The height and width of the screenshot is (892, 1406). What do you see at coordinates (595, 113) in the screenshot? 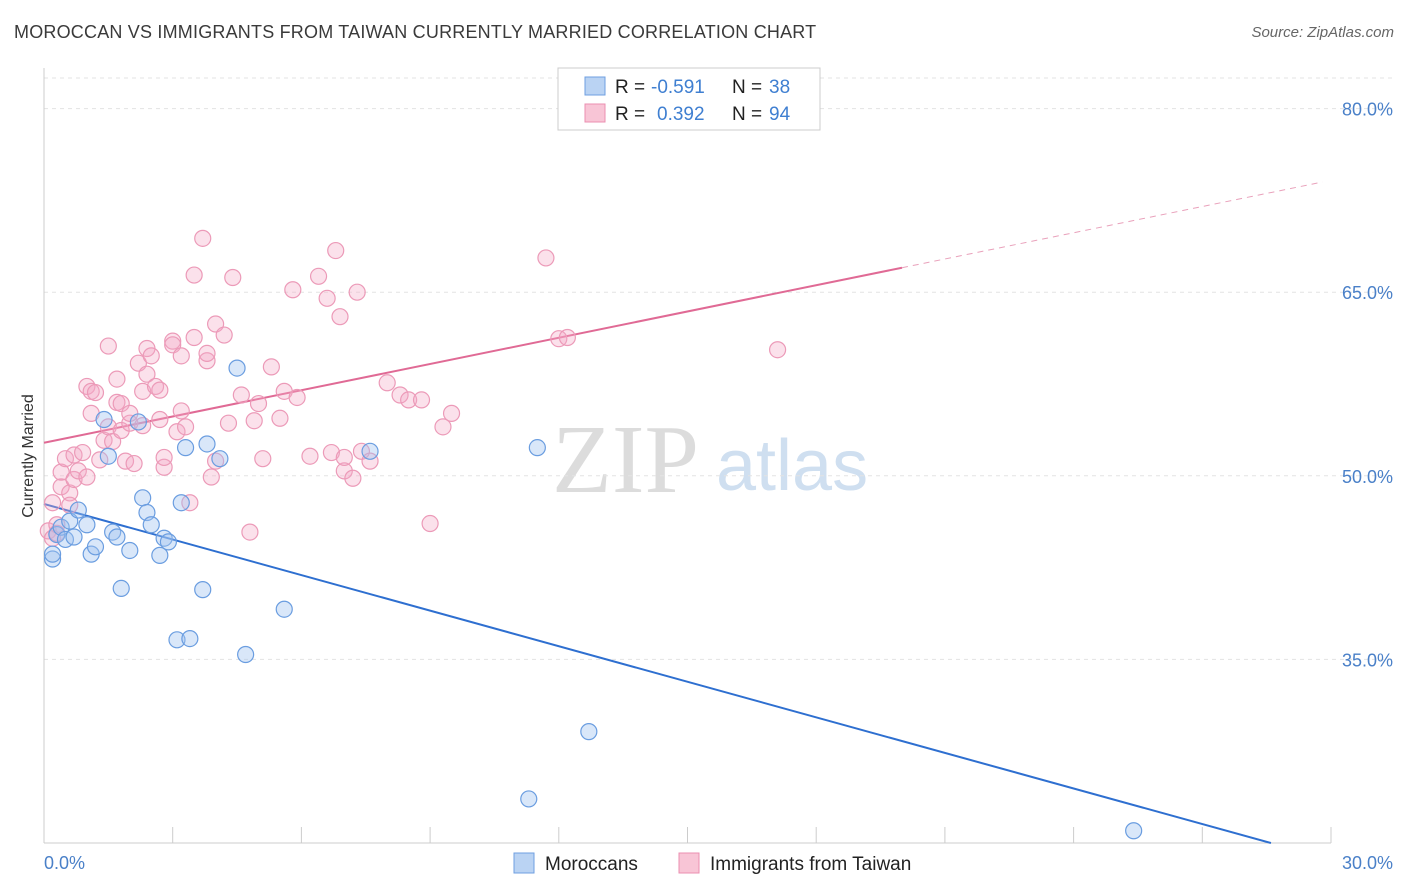
I see `legend-swatch-taiwan` at bounding box center [595, 113].